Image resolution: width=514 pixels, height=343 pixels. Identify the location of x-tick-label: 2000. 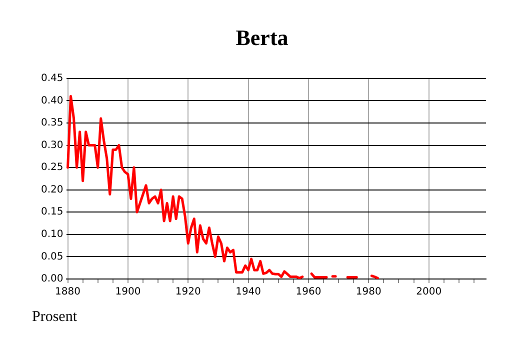
(429, 292).